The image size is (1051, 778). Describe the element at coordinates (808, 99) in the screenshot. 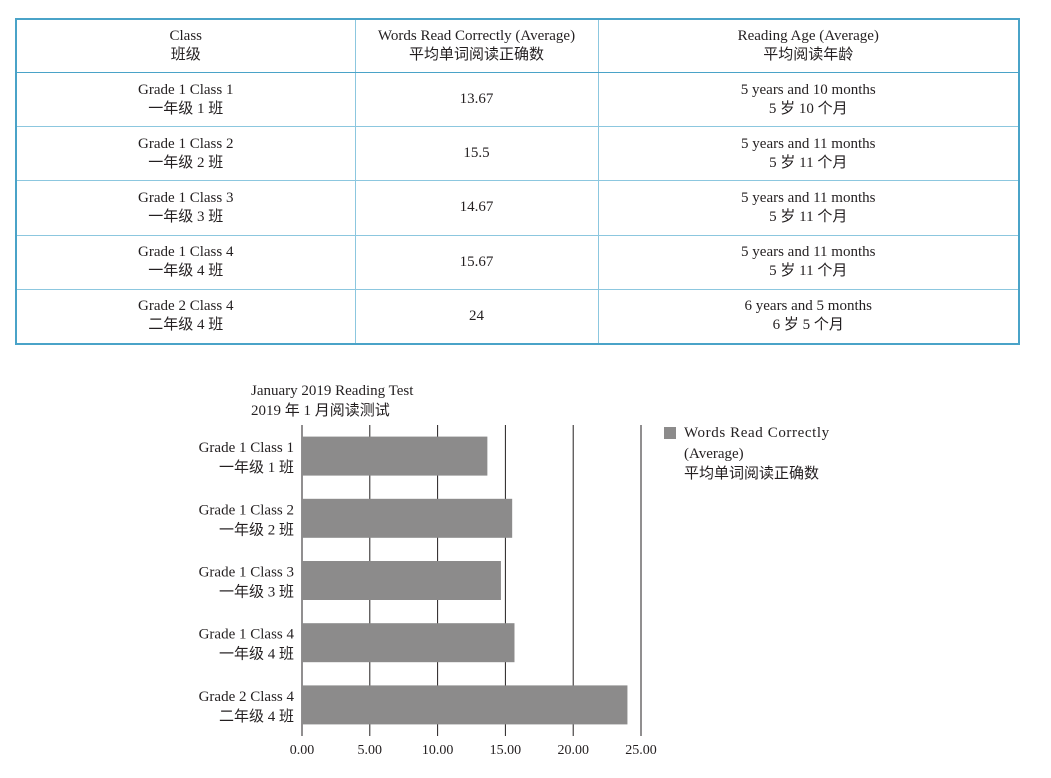

I see `reading-age-cell: 5 years and 10 months 5 岁 10 个月` at that location.